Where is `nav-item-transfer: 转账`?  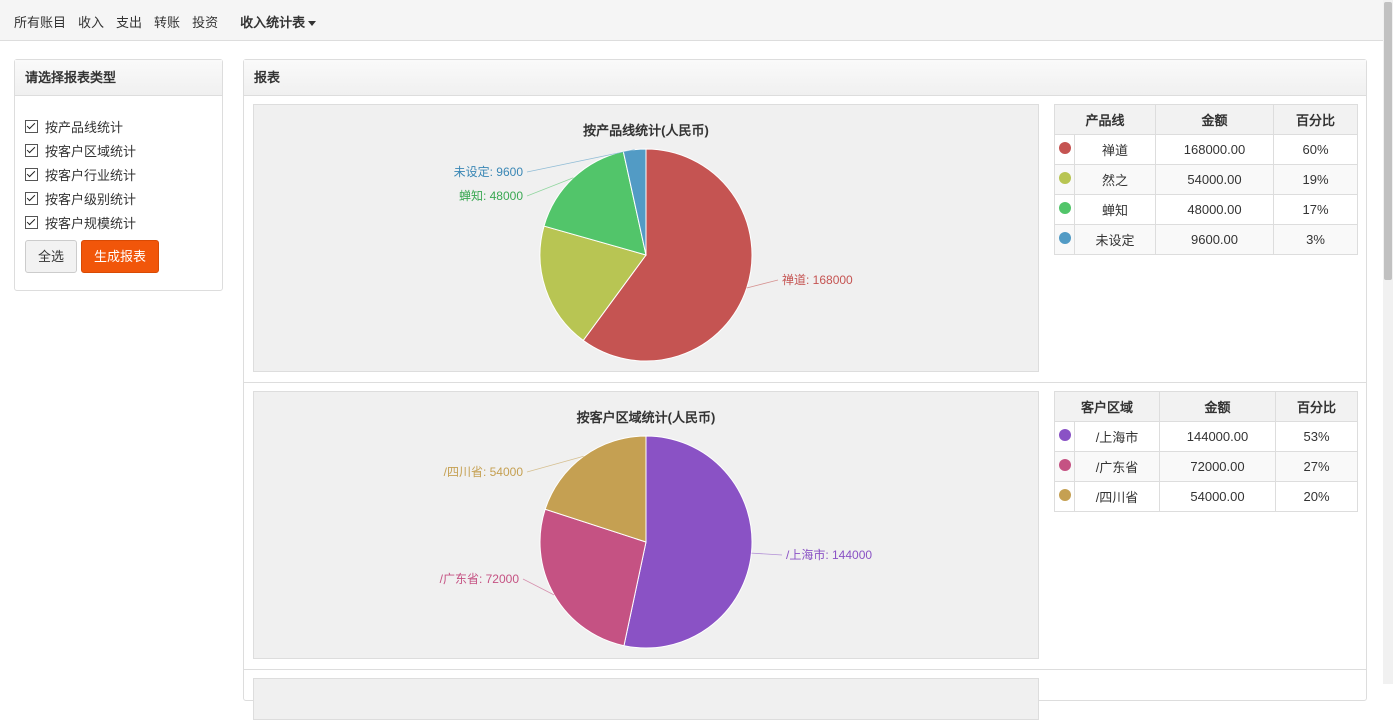
nav-item-transfer: 转账 is located at coordinates (167, 22).